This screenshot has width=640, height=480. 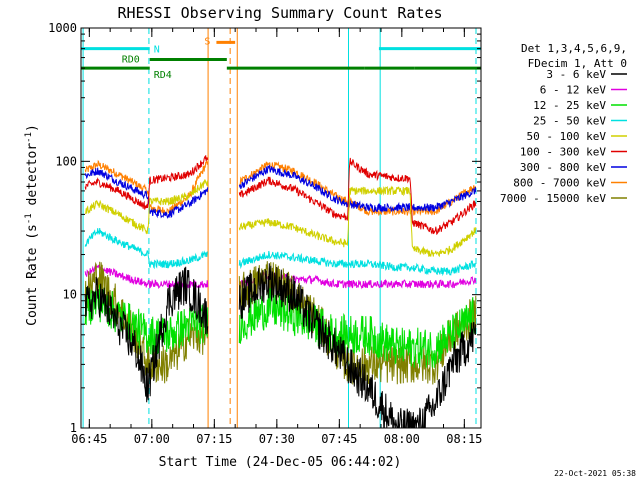 What do you see at coordinates (402, 439) in the screenshot?
I see `x-tick-label: 08:00` at bounding box center [402, 439].